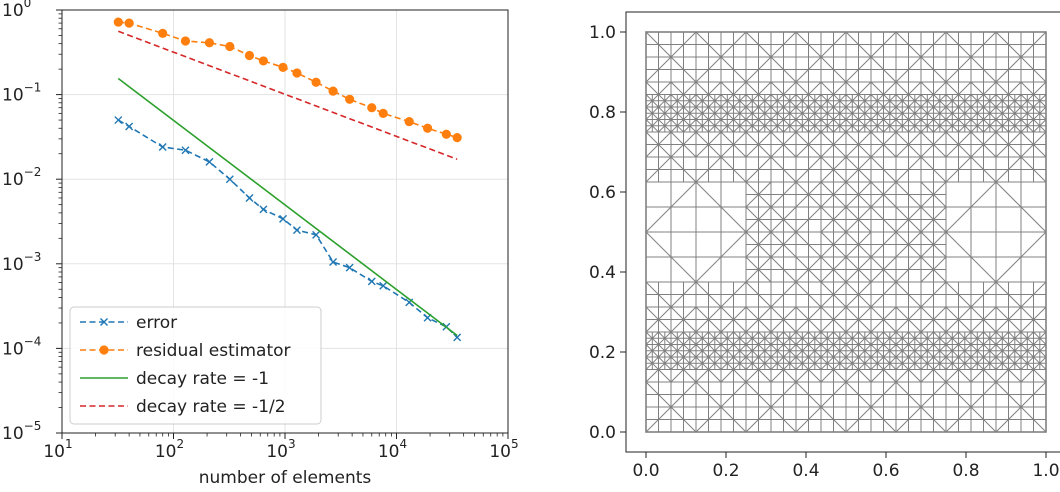 The height and width of the screenshot is (492, 1060). What do you see at coordinates (21, 346) in the screenshot?
I see `y-tick-label: 10⁻⁴` at bounding box center [21, 346].